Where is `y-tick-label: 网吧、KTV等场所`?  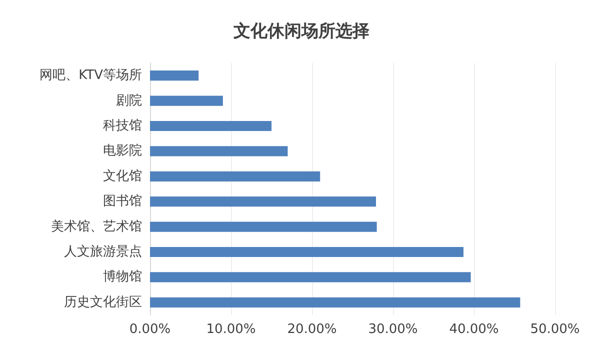
y-tick-label: 网吧、KTV等场所 is located at coordinates (91, 76).